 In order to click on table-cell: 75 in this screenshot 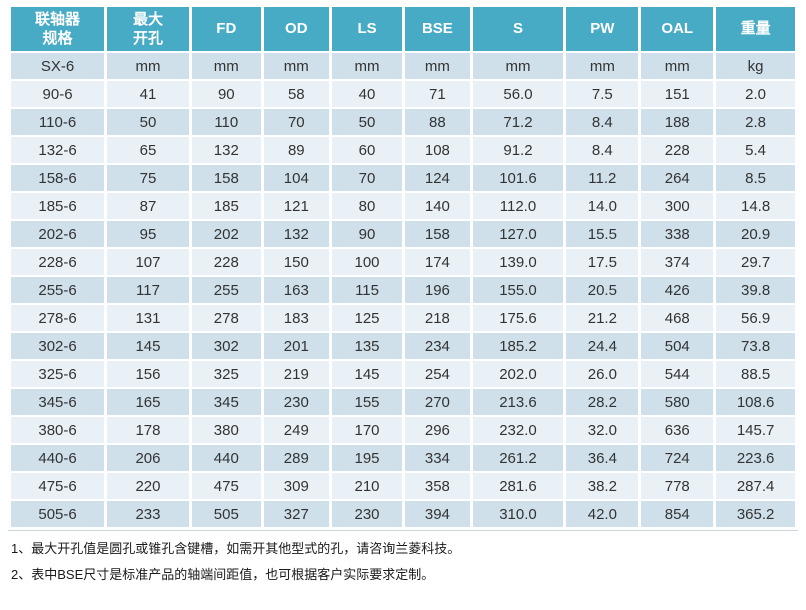, I will do `click(148, 178)`.